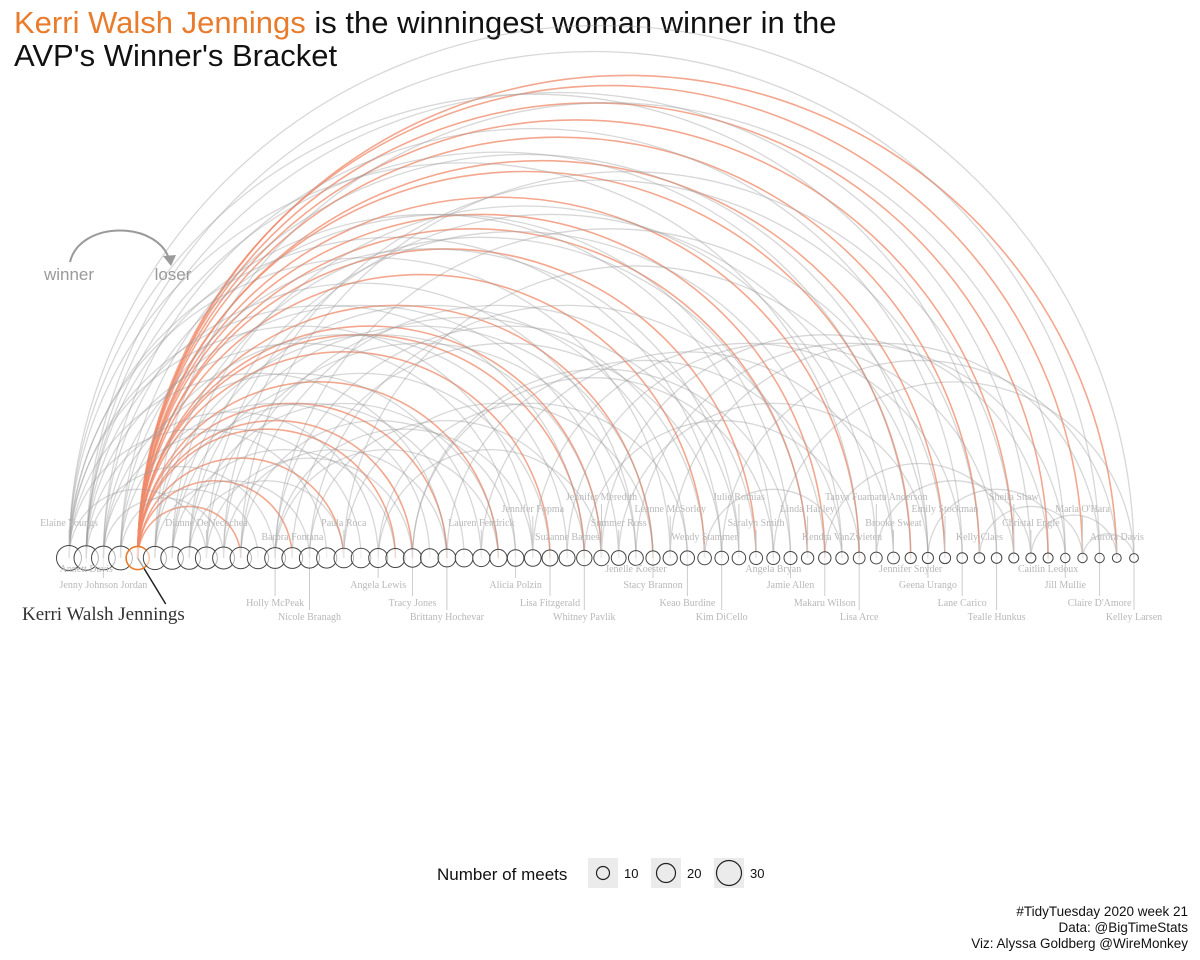 The width and height of the screenshot is (1200, 960). Describe the element at coordinates (344, 523) in the screenshot. I see `player-label: Paula Roca` at that location.